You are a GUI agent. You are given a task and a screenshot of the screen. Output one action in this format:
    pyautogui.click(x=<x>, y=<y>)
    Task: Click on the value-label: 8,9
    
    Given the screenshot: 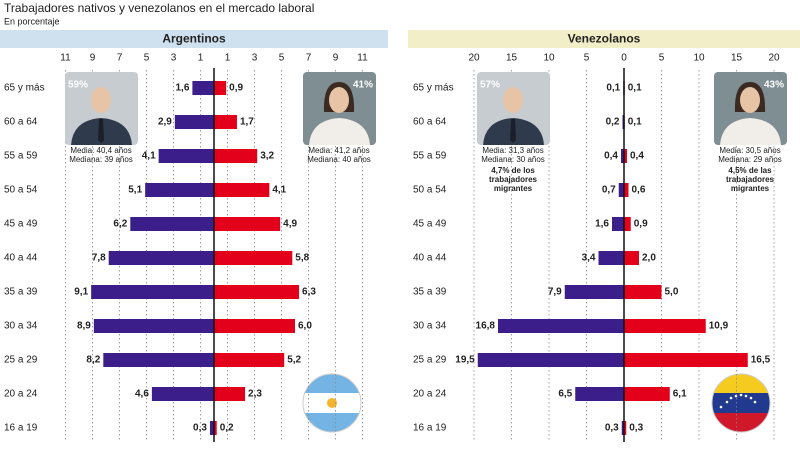 What is the action you would take?
    pyautogui.click(x=84, y=326)
    